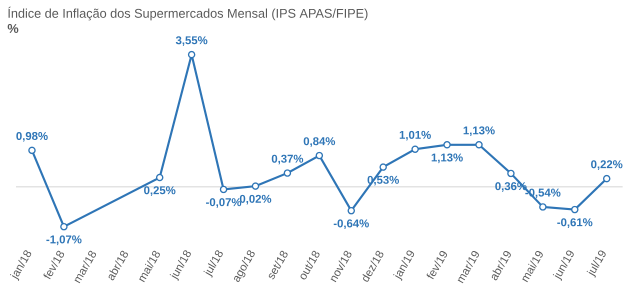  Describe the element at coordinates (188, 13) in the screenshot. I see `chart-title: Índice de Inflação dos Supermercados Mensal (IPS APAS/FIPE)` at that location.